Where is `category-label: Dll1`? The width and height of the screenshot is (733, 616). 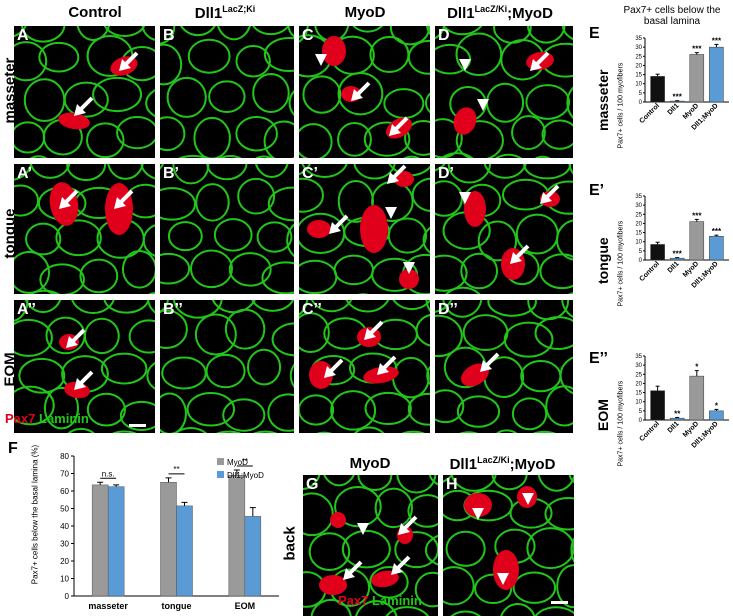
category-label: Dll1 is located at coordinates (674, 267).